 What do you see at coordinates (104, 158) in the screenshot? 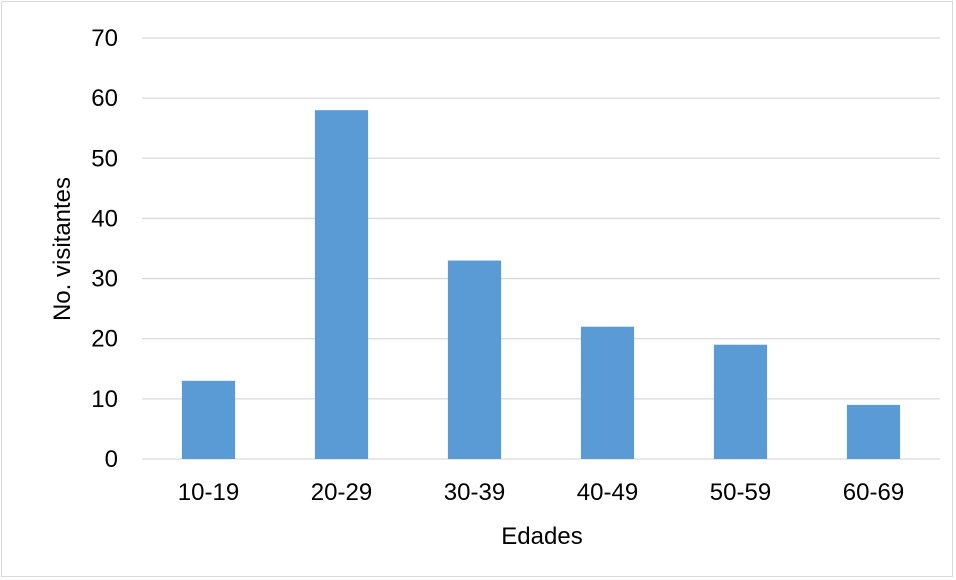
I see `y-tick-label: 50` at bounding box center [104, 158].